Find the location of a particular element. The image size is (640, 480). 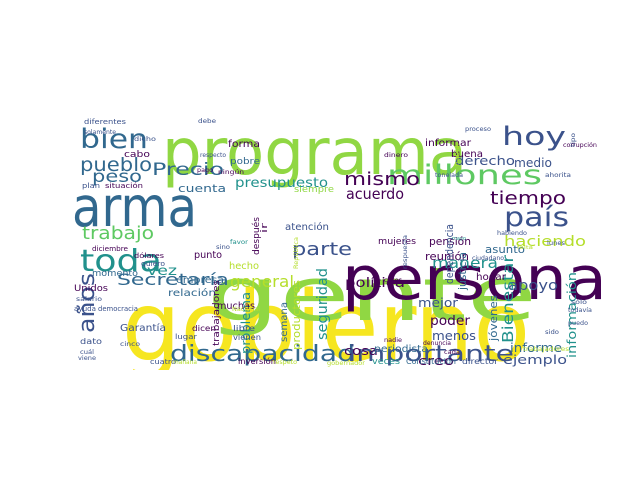

word-56: muchas is located at coordinates (236, 306).